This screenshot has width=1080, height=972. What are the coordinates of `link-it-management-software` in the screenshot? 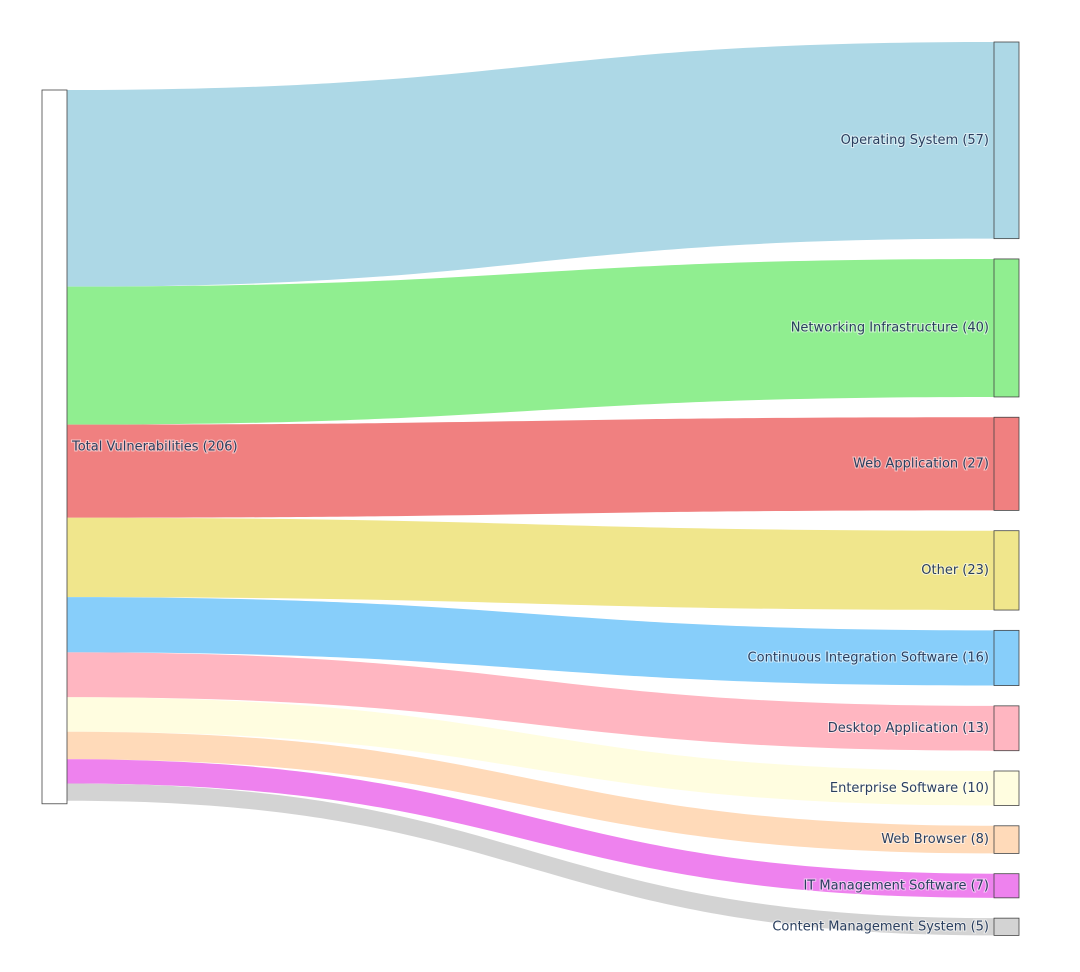 It's located at (530, 828).